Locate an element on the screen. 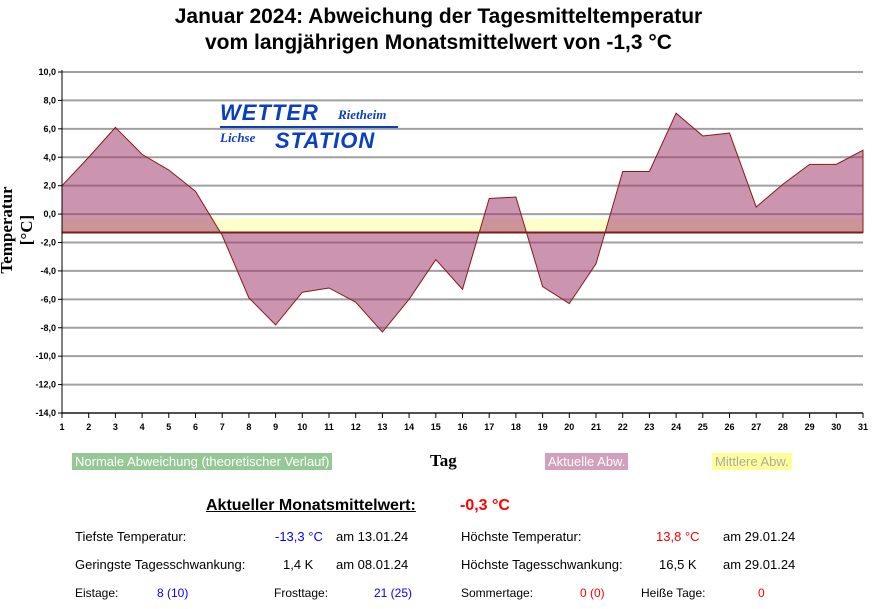 The image size is (877, 609). x-tick-label: 3 is located at coordinates (115, 427).